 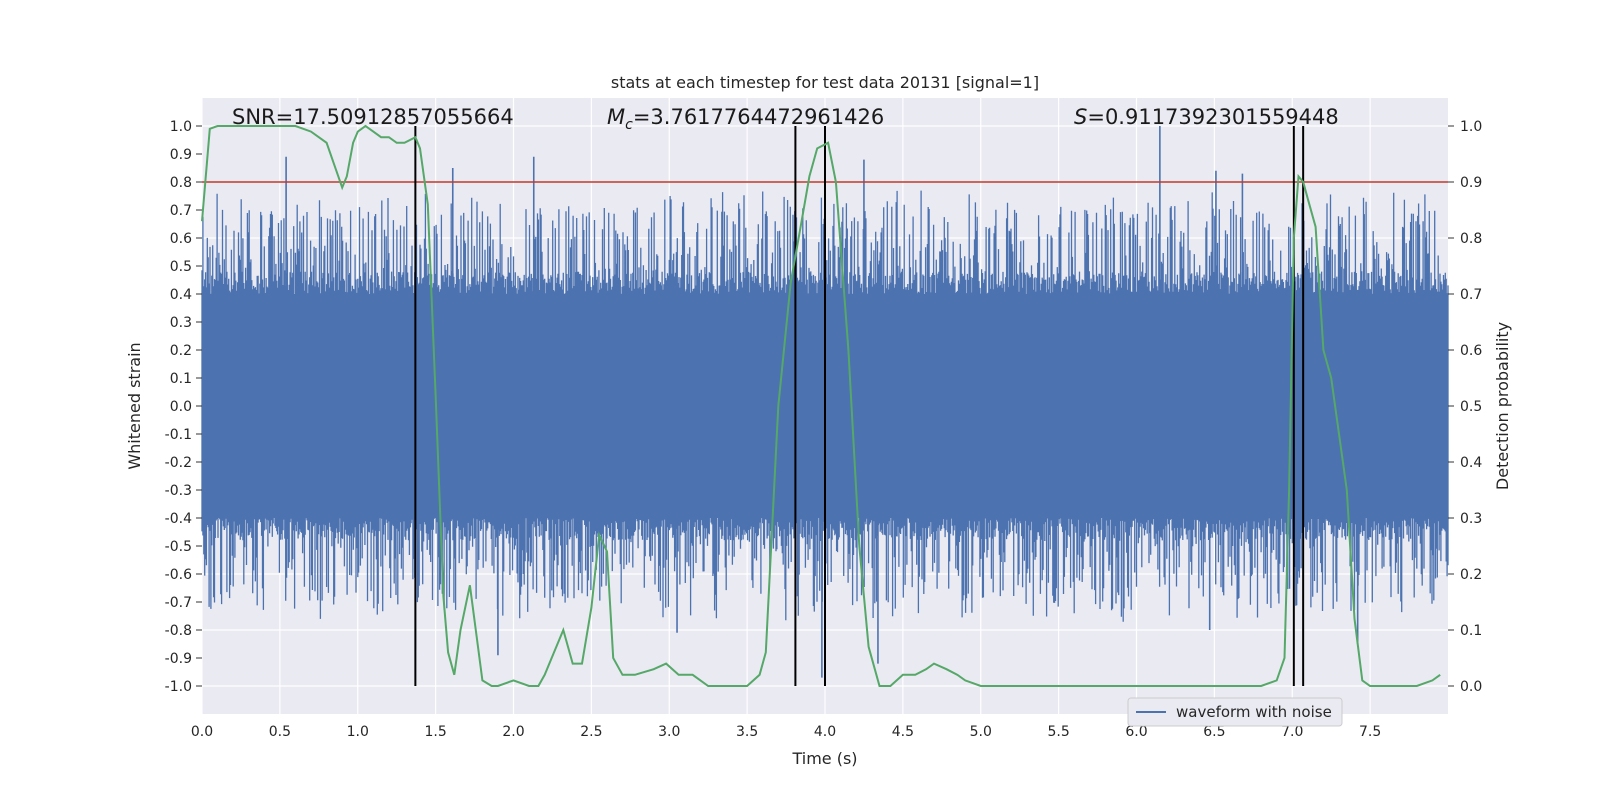 I want to click on y-axis-right-ticks: 1.0 0.9 0.8 0.7 0.6 0.5 0.4 0.3 0.2 0.1 0.0, so click(x=1465, y=407).